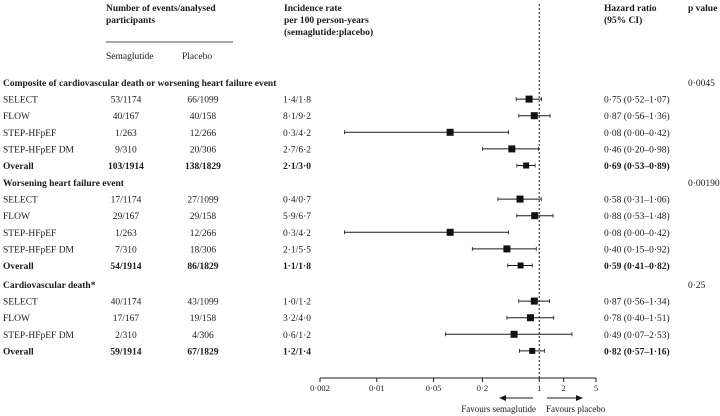 Image resolution: width=720 pixels, height=416 pixels. What do you see at coordinates (434, 388) in the screenshot?
I see `x-tick-label: 0·05` at bounding box center [434, 388].